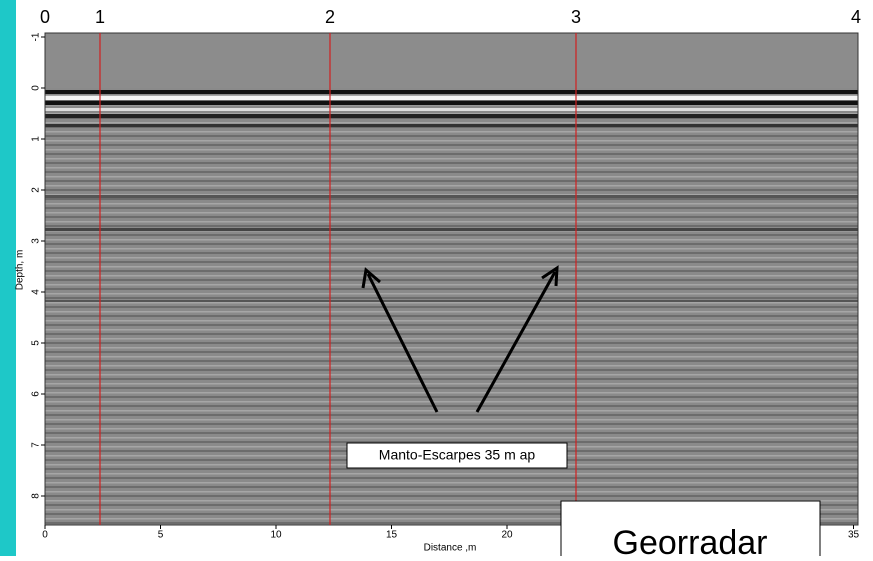 The height and width of the screenshot is (561, 873). I want to click on y-tick-label: 0, so click(36, 88).